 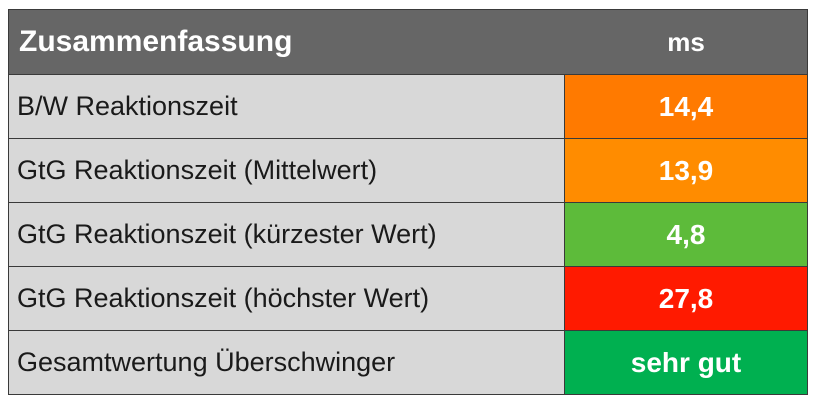 What do you see at coordinates (686, 41) in the screenshot?
I see `unit-header: ms` at bounding box center [686, 41].